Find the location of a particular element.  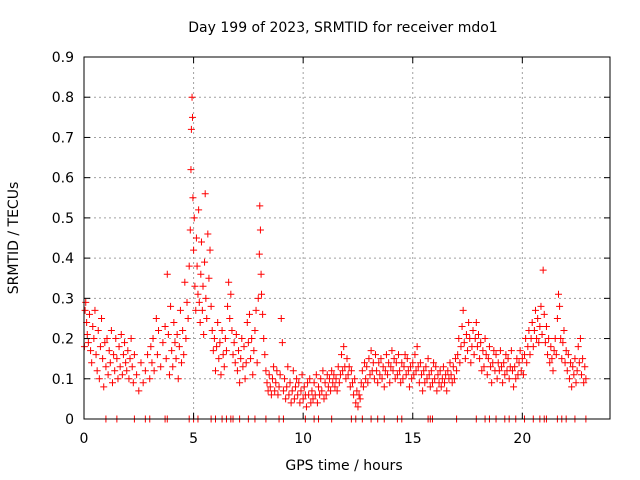

y-tick-label: 0.6 is located at coordinates (63, 179).